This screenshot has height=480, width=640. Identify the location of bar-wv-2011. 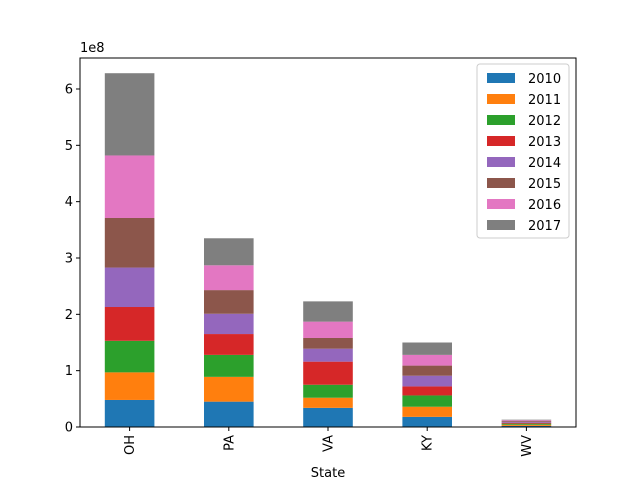
(526, 425).